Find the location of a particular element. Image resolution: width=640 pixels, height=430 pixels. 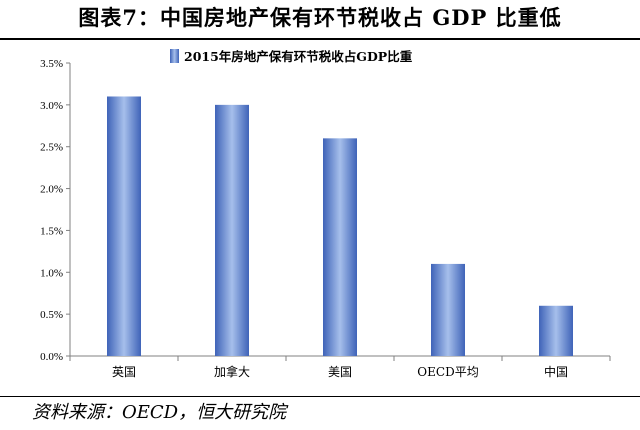

y-tick-label: 0.0% is located at coordinates (51, 357).